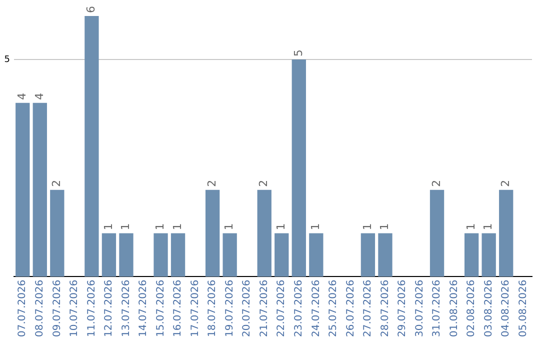  Describe the element at coordinates (247, 309) in the screenshot. I see `x-tick-label: 20.07.2026` at that location.